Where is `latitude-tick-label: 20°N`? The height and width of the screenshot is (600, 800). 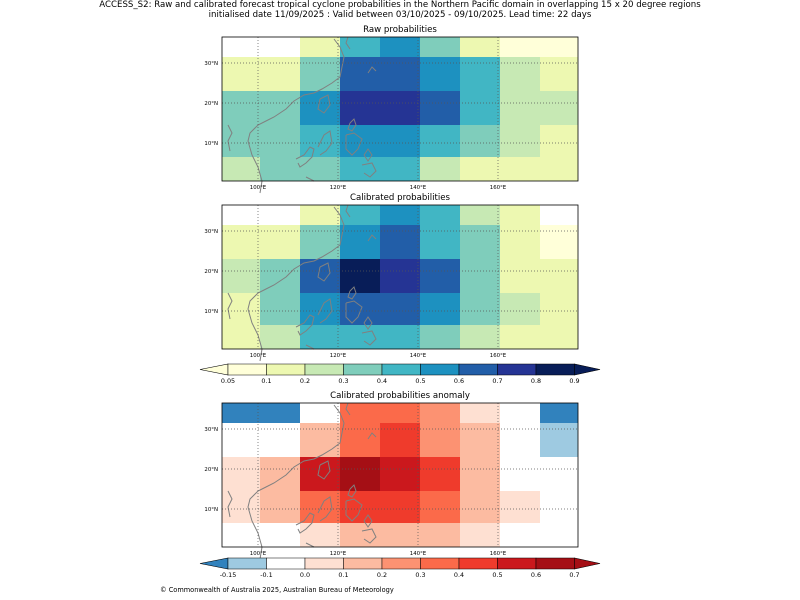
latitude-tick-label: 20°N is located at coordinates (211, 470).